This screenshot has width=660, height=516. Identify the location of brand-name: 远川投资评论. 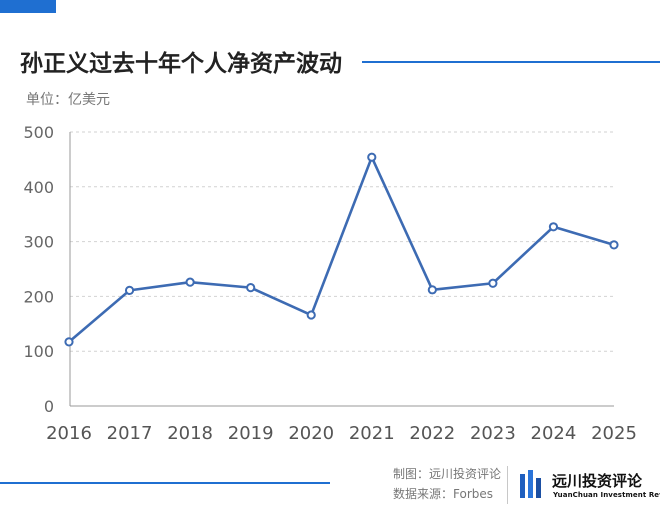
(597, 481).